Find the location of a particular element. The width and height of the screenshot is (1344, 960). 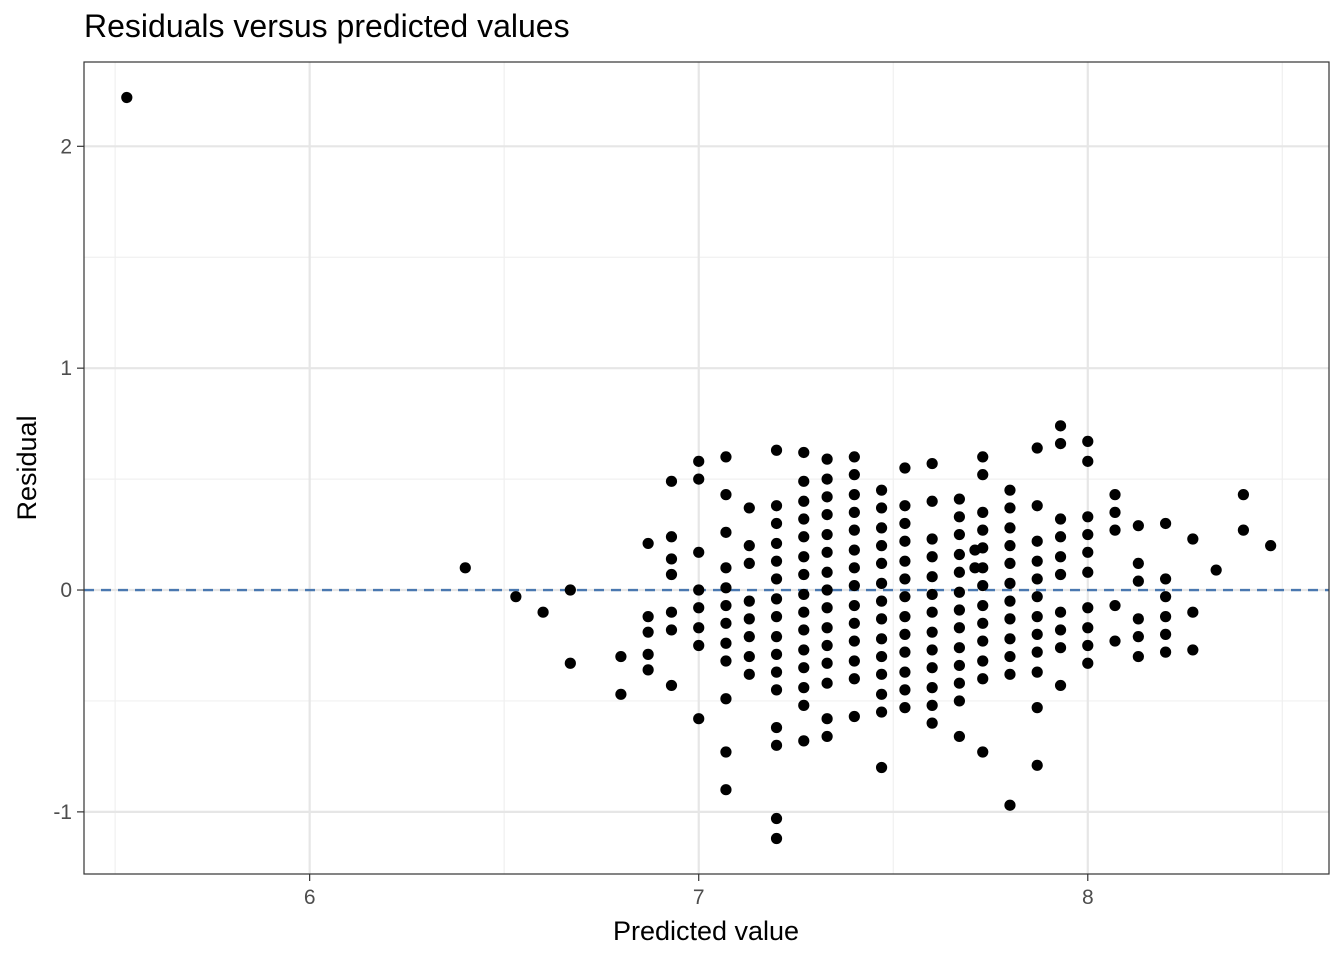

chart-title: Residuals versus predicted values is located at coordinates (327, 26).